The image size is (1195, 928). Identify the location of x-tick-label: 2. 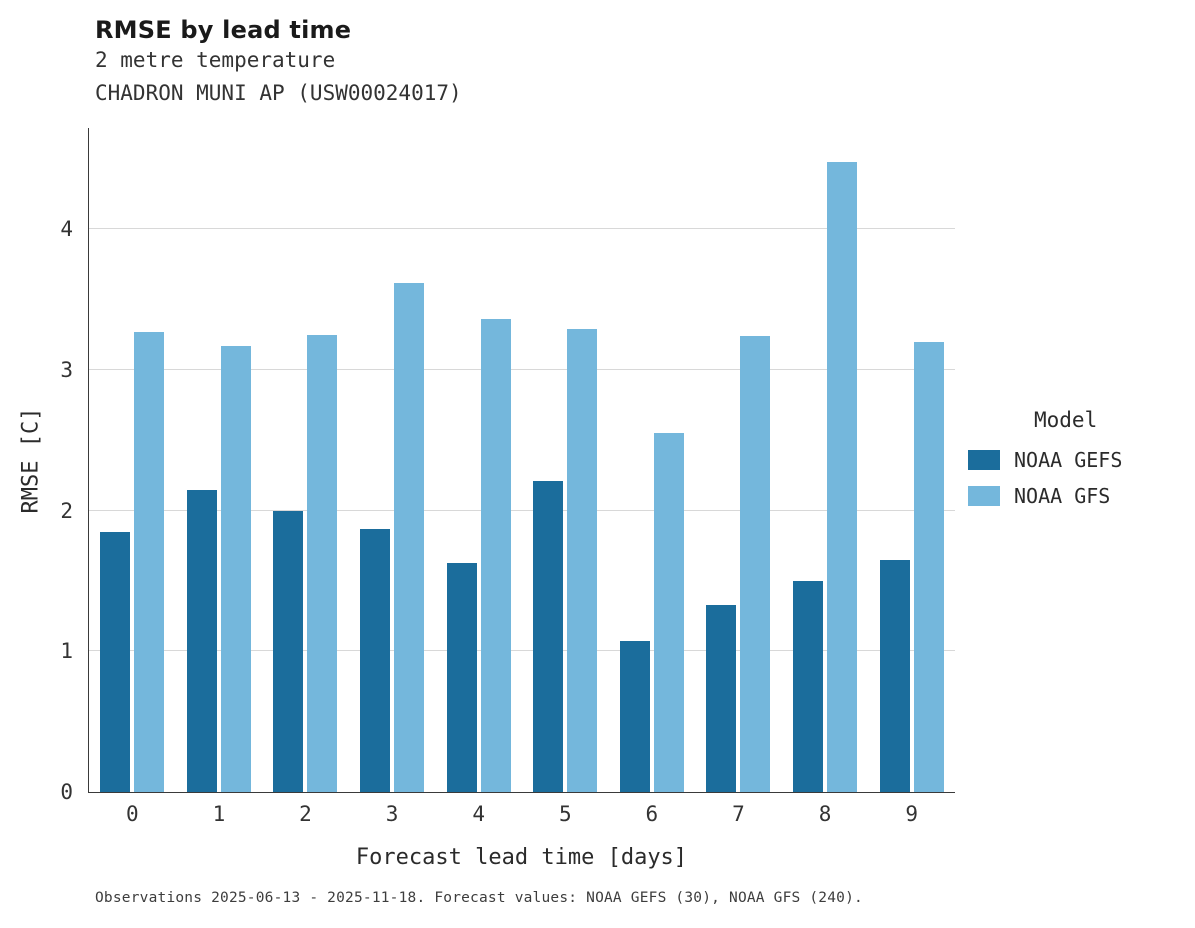
(305, 814).